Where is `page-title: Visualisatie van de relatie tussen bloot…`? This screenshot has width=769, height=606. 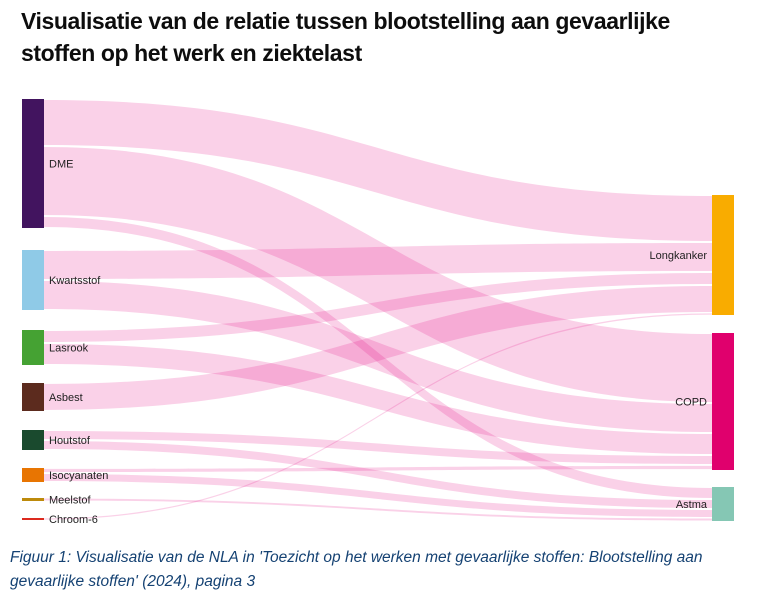
page-title: Visualisatie van de relatie tussen bloot… is located at coordinates (345, 37).